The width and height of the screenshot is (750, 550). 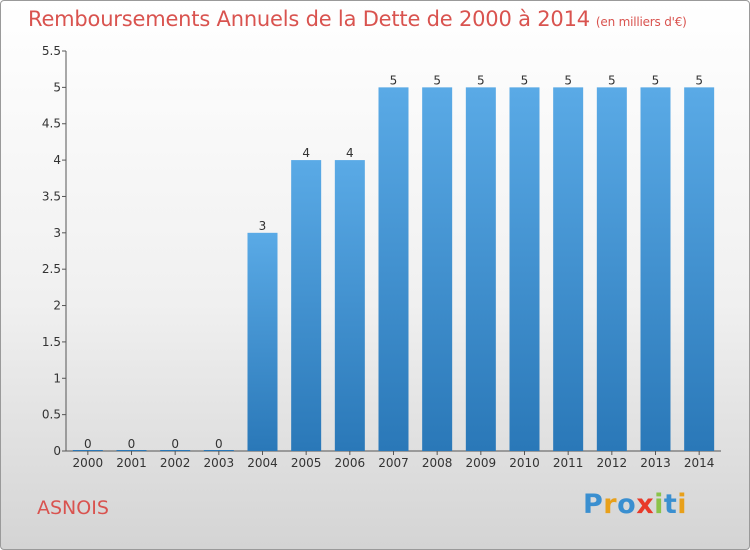 I want to click on y-tick-label: 5, so click(x=57, y=87).